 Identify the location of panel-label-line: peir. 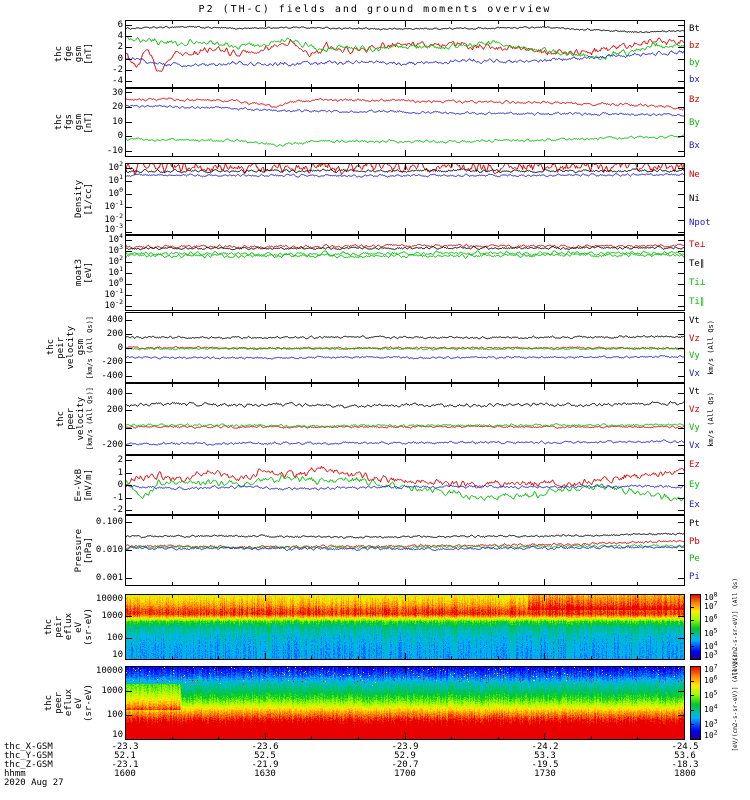
(59, 627).